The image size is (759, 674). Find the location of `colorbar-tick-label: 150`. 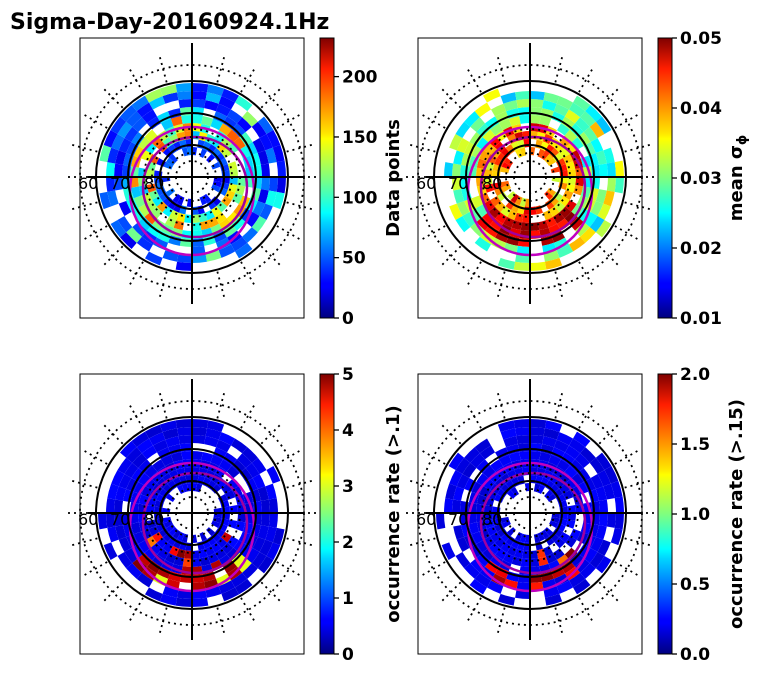

colorbar-tick-label: 150 is located at coordinates (360, 138).